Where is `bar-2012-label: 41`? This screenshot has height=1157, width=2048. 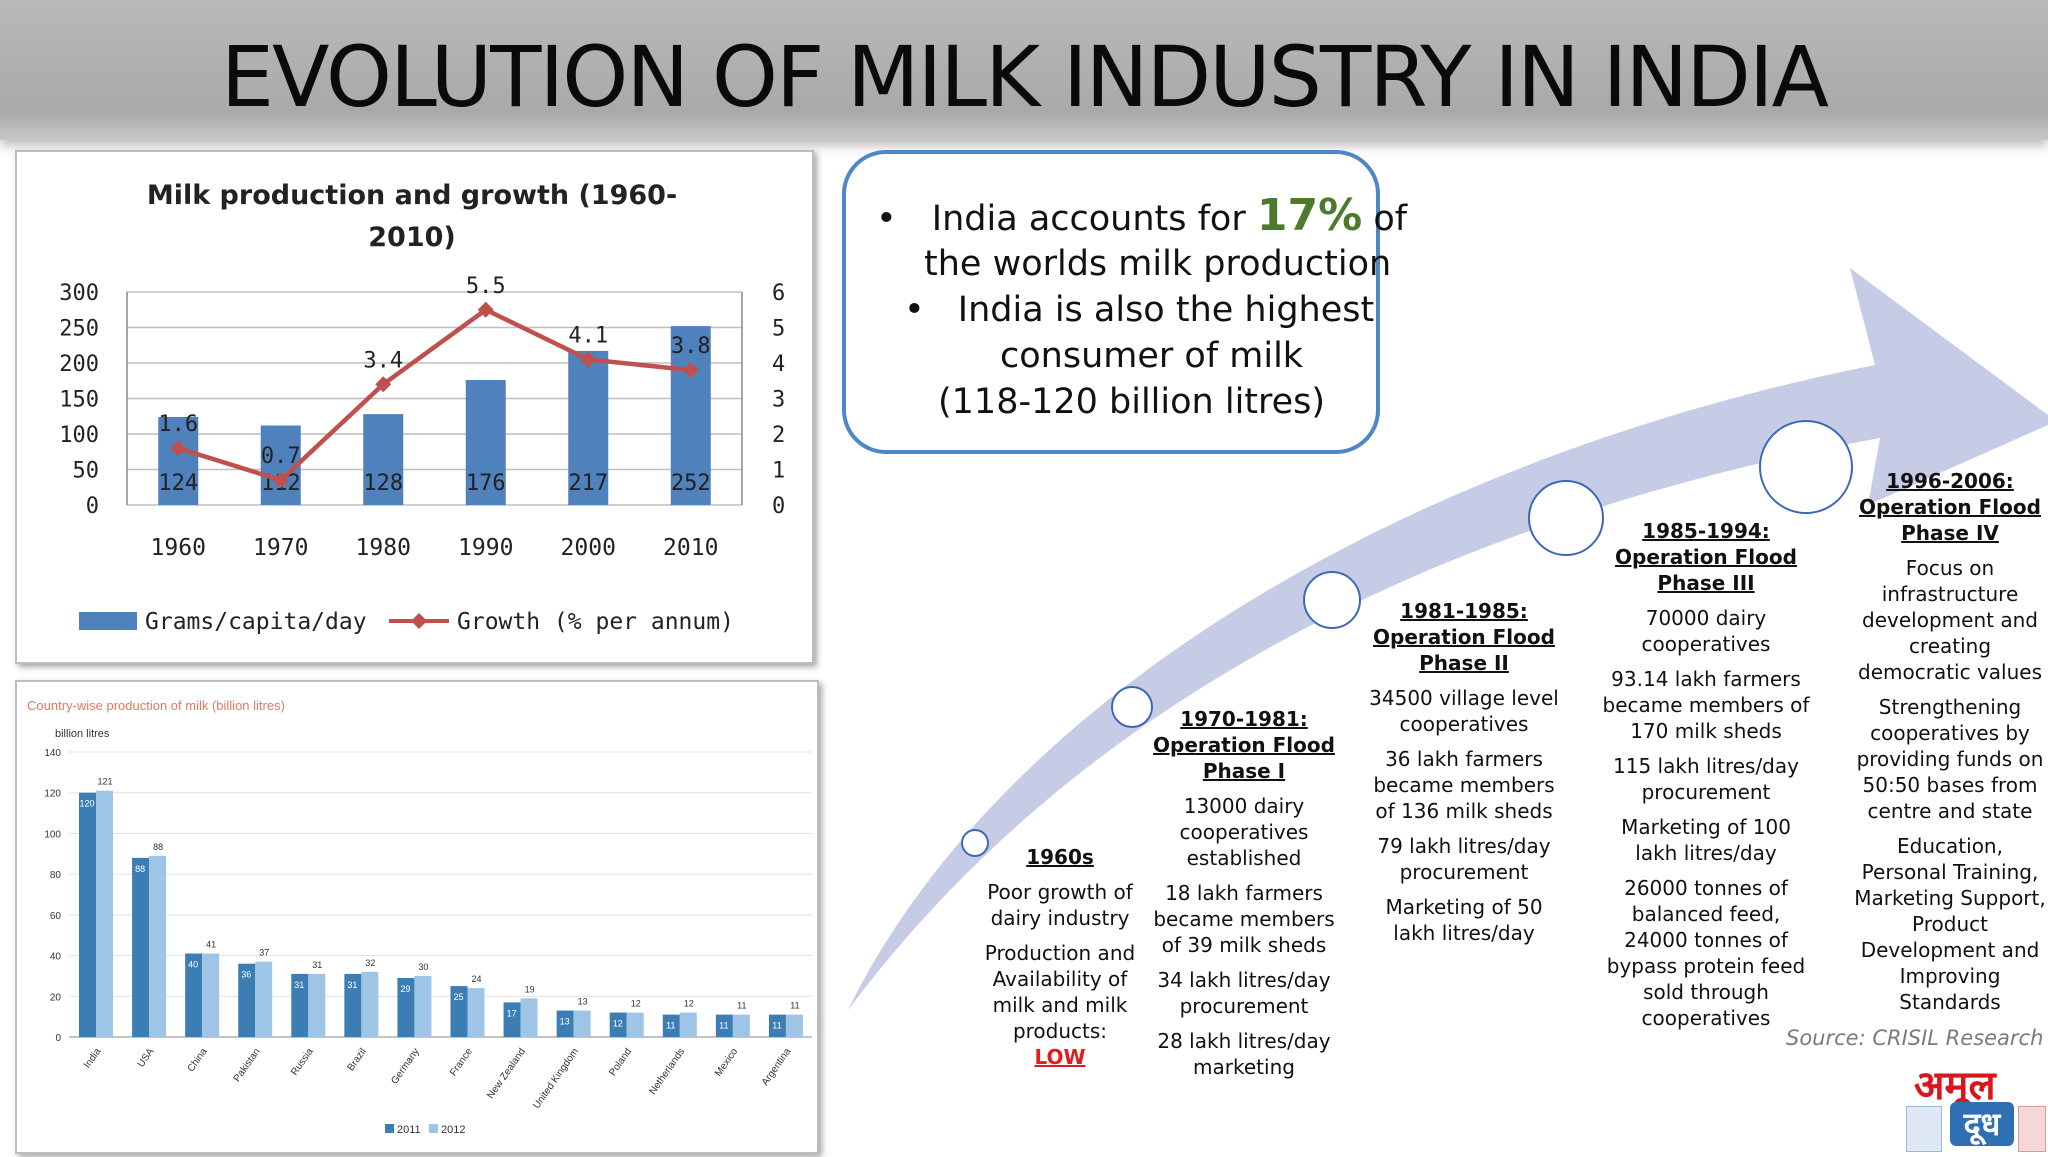 bar-2012-label: 41 is located at coordinates (211, 945).